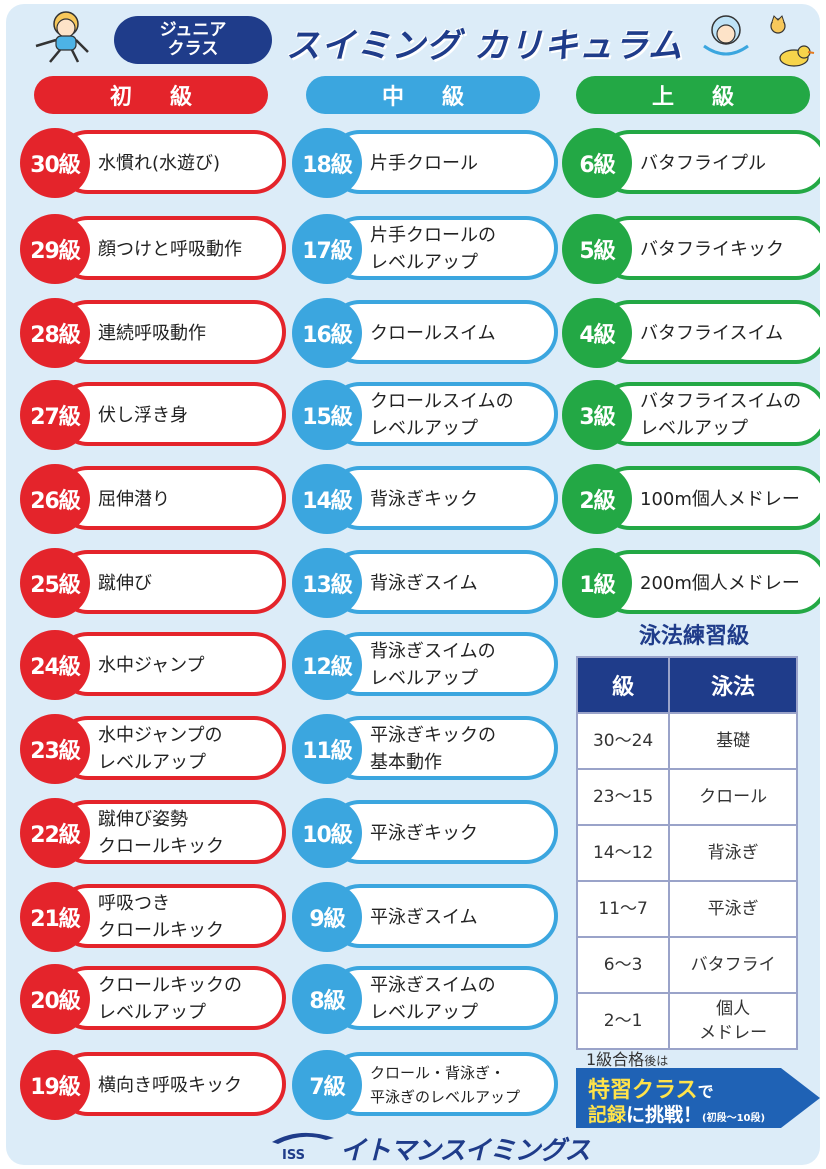 The height and width of the screenshot is (1169, 826). I want to click on grade-item: 21級 呼吸つき クロールキック, so click(153, 917).